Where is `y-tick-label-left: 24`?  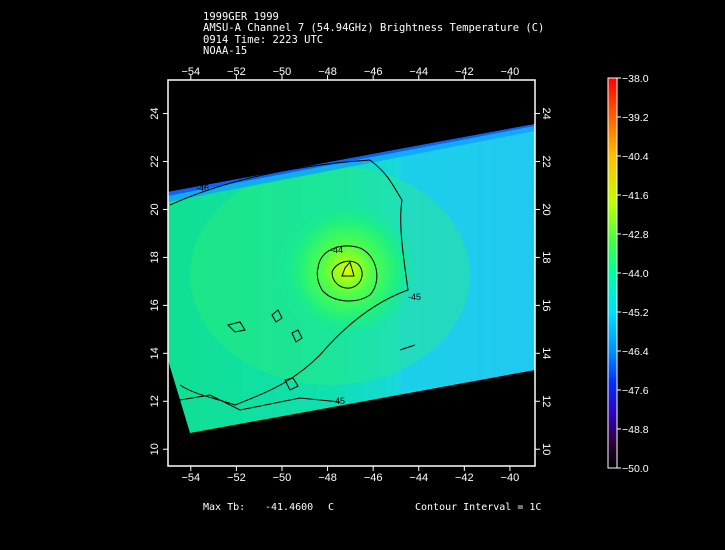
y-tick-label-left: 24 is located at coordinates (155, 113).